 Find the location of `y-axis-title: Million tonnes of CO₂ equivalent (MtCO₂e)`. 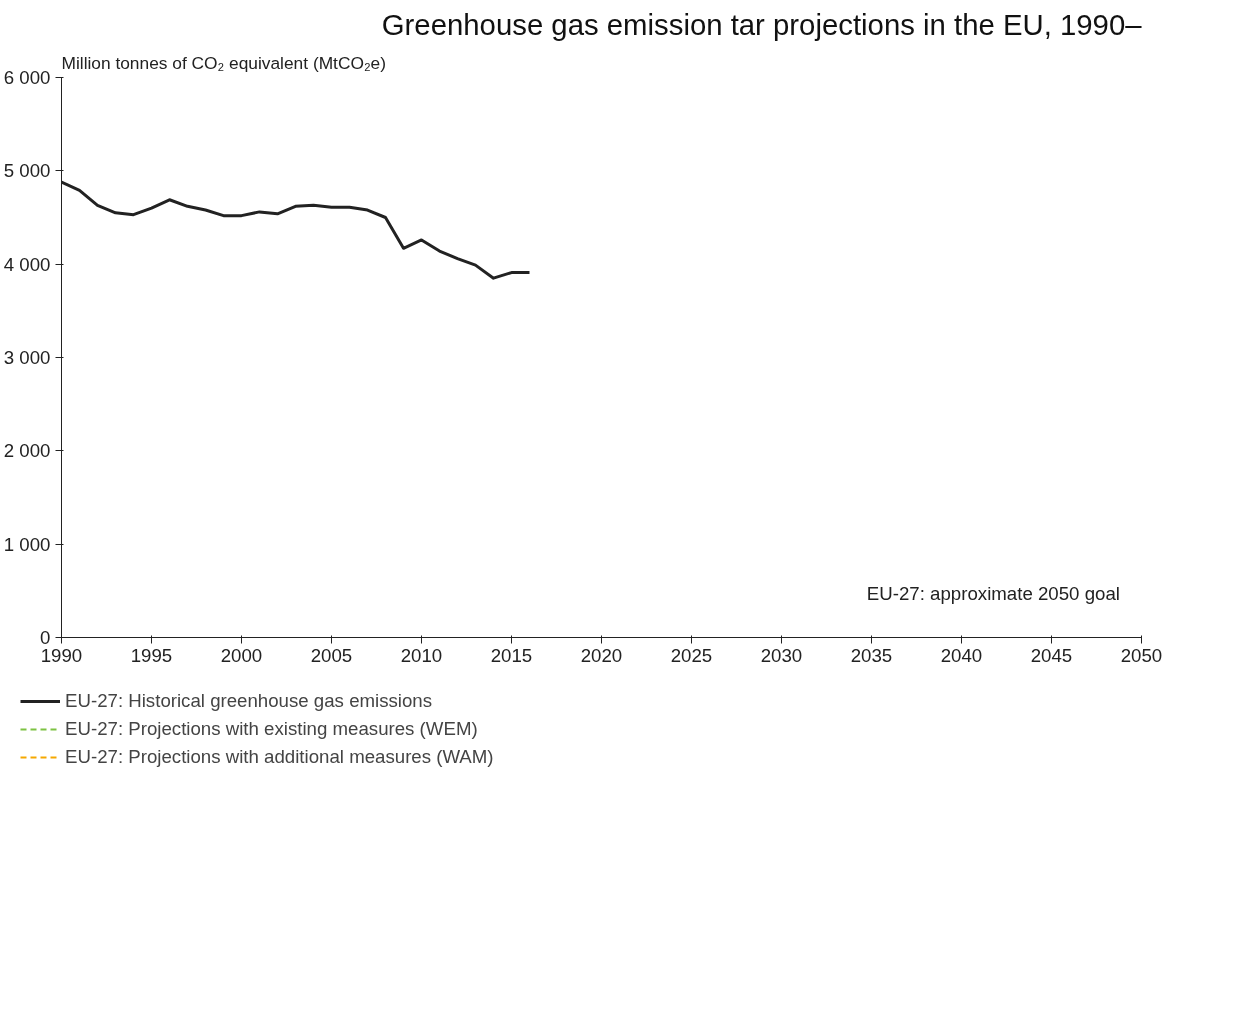

y-axis-title: Million tonnes of CO₂ equivalent (MtCO₂e) is located at coordinates (224, 62).